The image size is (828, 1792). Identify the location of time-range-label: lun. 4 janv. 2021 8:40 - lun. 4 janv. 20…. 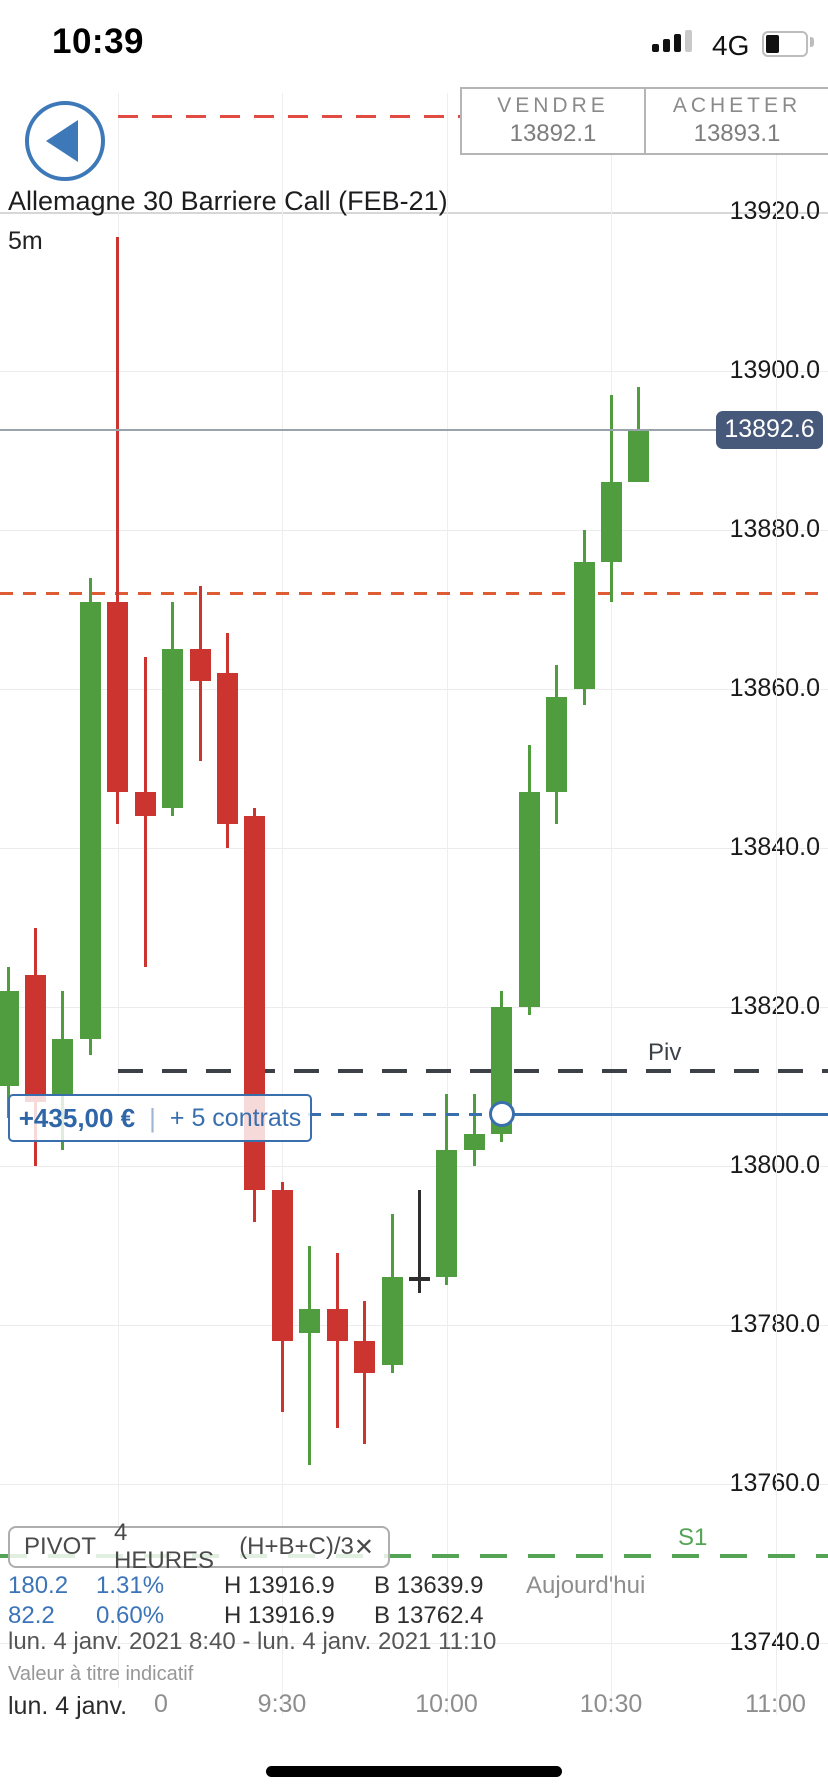
(252, 1641).